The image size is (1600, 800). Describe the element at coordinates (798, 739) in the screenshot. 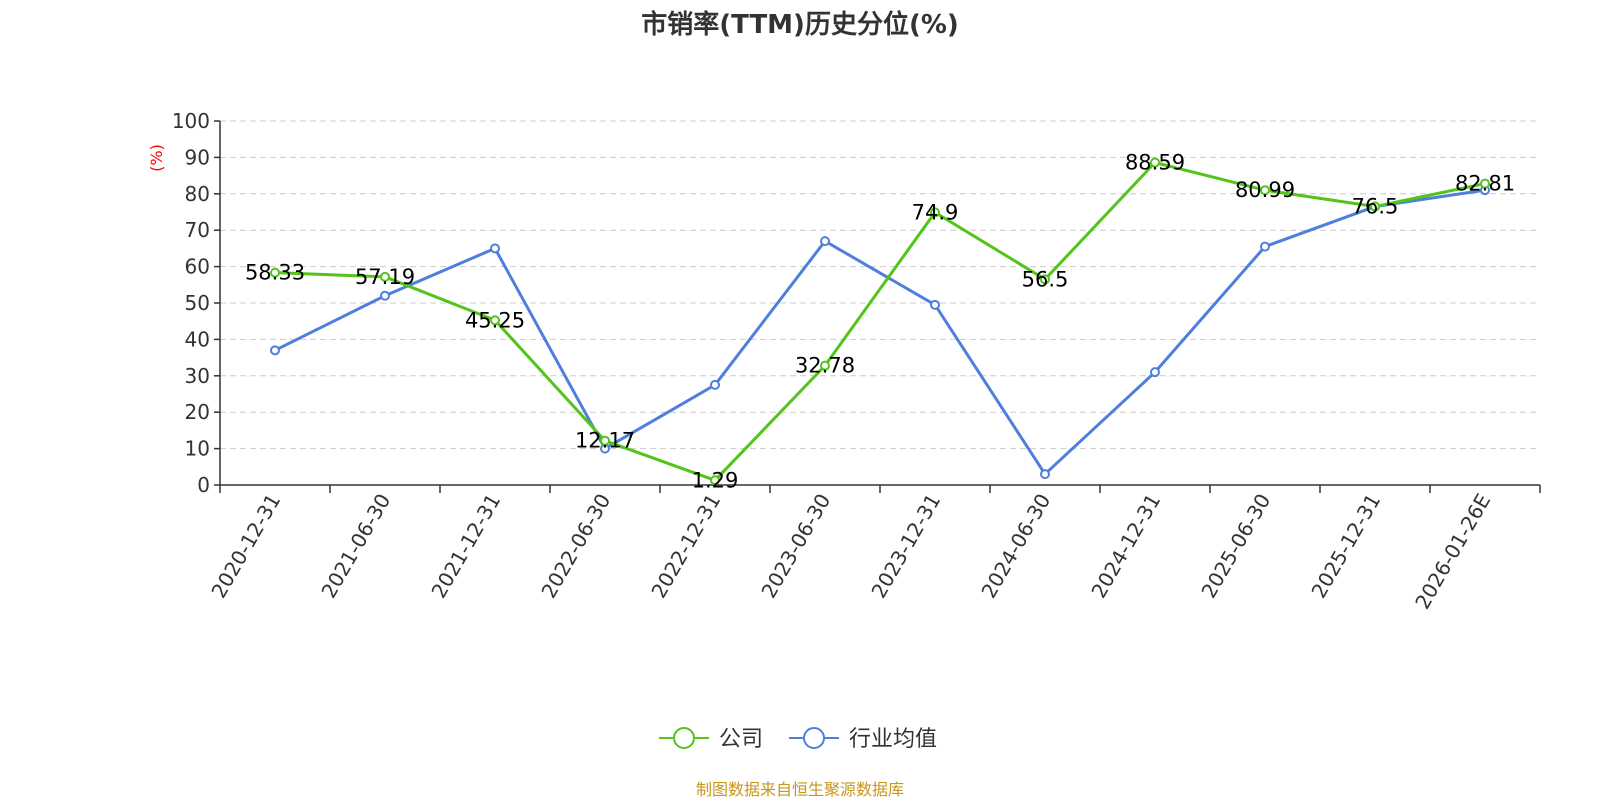

I see `legend: 公司 行业均值` at that location.